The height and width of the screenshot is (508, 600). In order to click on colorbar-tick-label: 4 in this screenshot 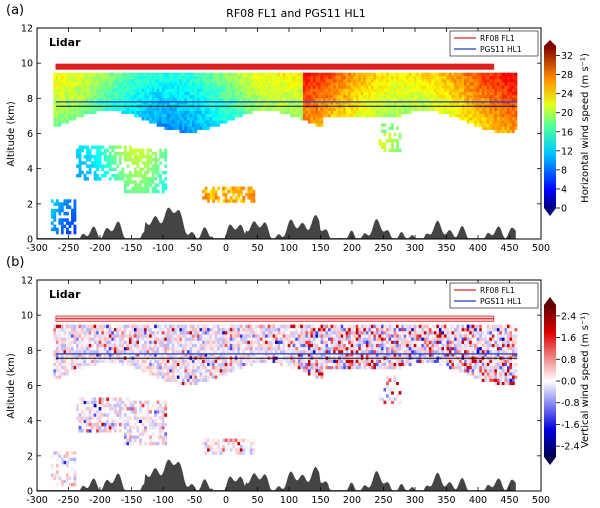, I will do `click(564, 189)`.